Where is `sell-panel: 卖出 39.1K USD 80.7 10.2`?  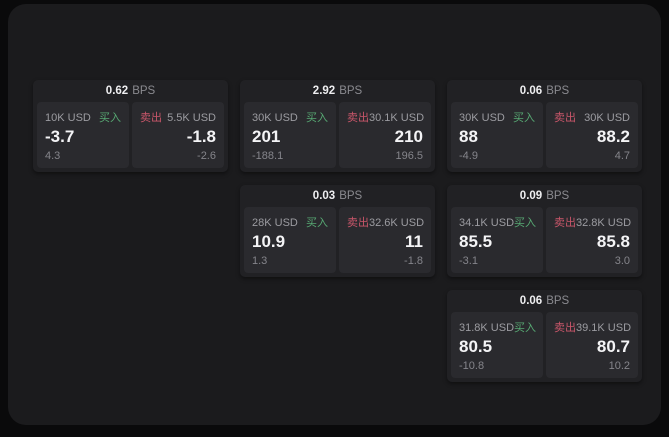 sell-panel: 卖出 39.1K USD 80.7 10.2 is located at coordinates (592, 345).